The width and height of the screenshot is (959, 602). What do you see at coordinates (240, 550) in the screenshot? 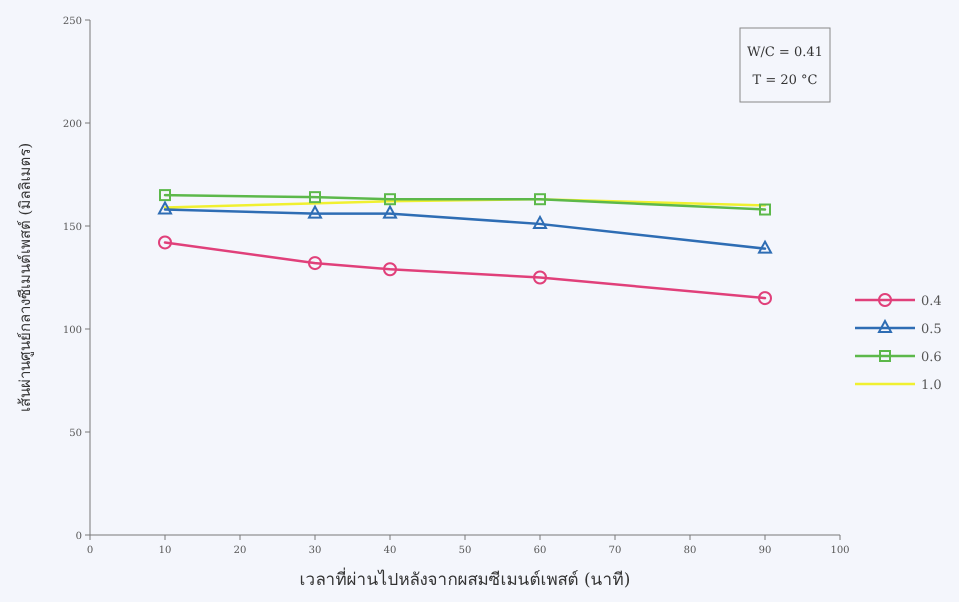
I see `x-tick-label: 20` at bounding box center [240, 550].